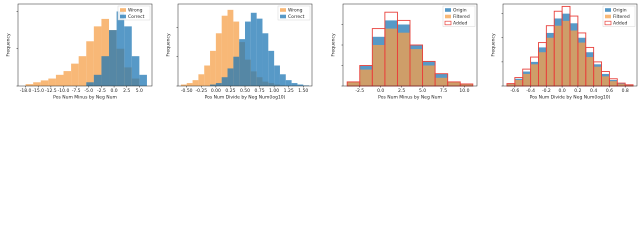  What do you see at coordinates (64, 91) in the screenshot?
I see `x-tick-label: -10.0` at bounding box center [64, 91].